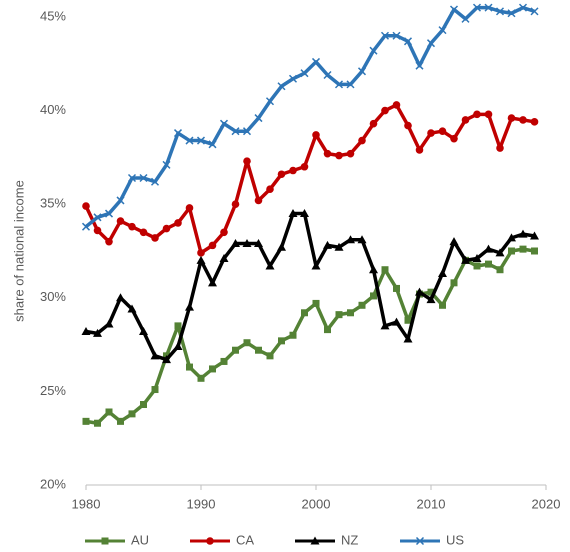  What do you see at coordinates (349, 539) in the screenshot?
I see `legend-label: NZ` at bounding box center [349, 539].